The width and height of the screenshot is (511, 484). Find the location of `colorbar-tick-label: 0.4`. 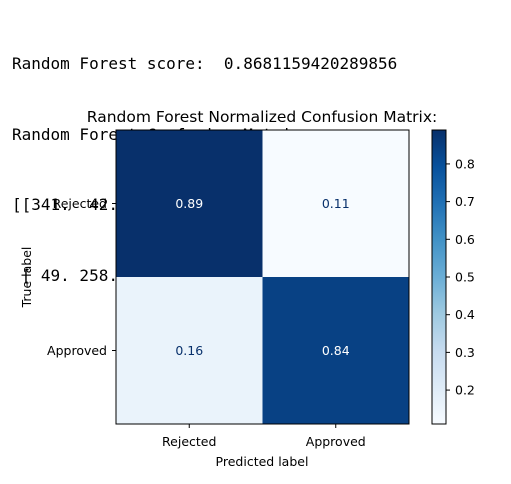

colorbar-tick-label: 0.4 is located at coordinates (465, 314).